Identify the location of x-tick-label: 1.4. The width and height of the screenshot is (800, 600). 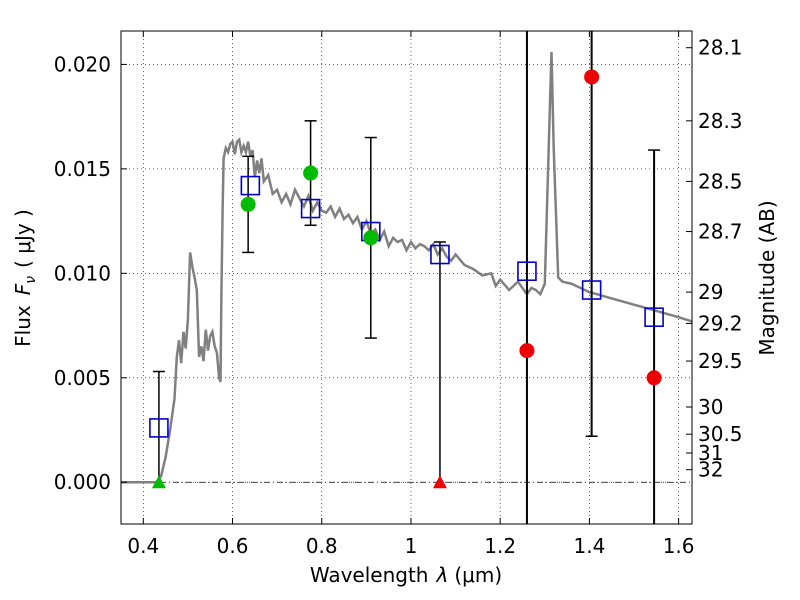
(589, 546).